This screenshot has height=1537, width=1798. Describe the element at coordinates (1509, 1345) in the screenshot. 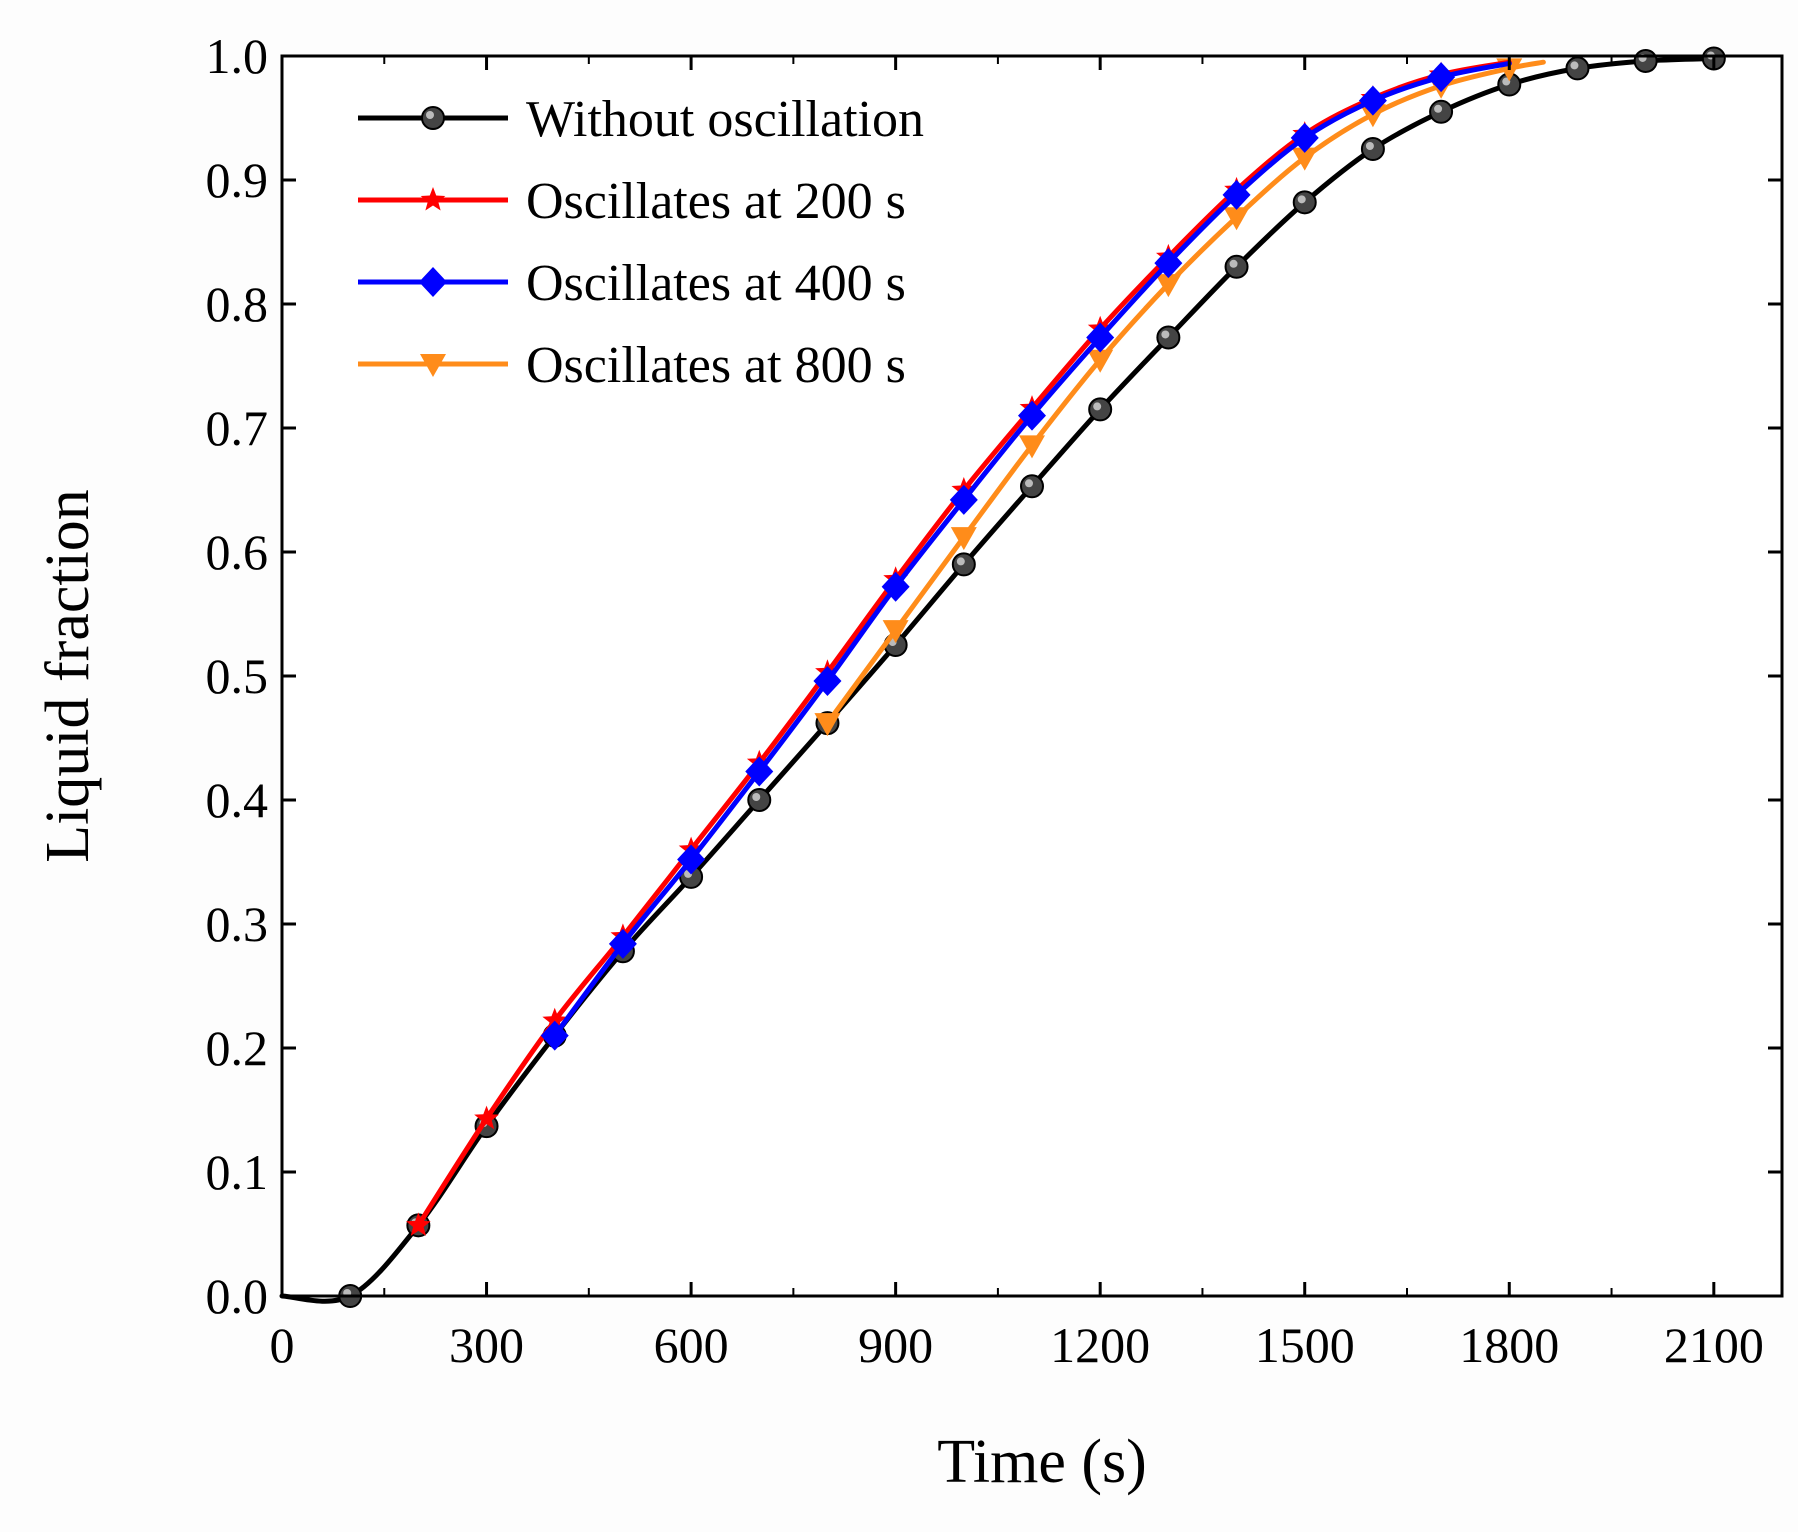

I see `x-tick-label: 1800` at that location.